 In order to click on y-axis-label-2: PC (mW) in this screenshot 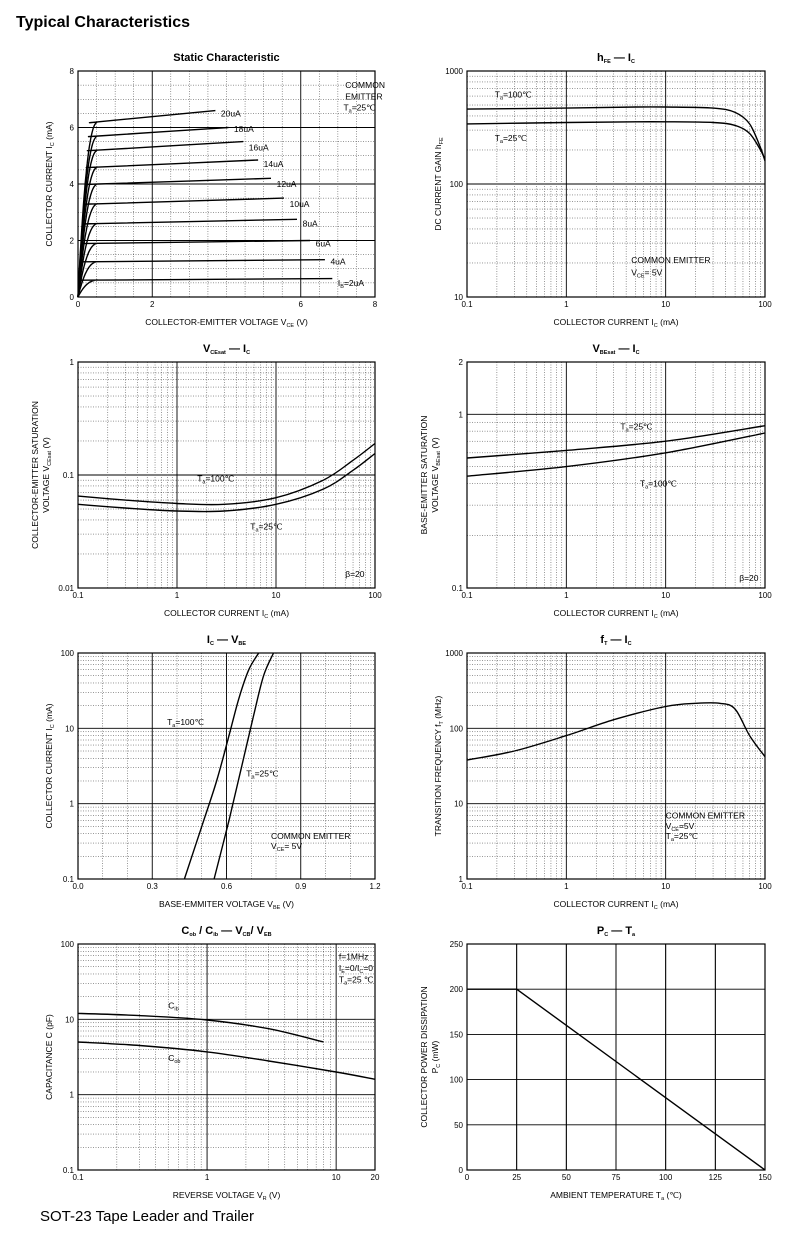, I will do `click(436, 1056)`.